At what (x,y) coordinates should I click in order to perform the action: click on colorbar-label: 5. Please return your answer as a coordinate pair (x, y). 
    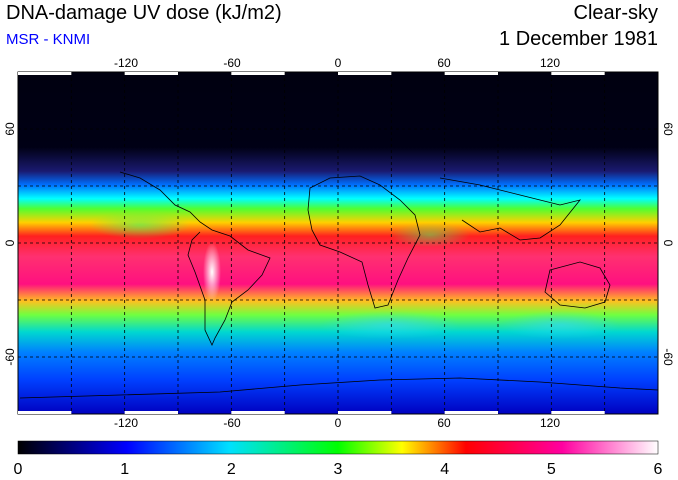
    Looking at the image, I should click on (551, 469).